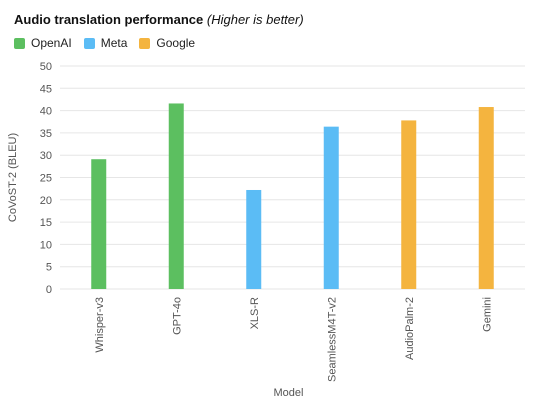  I want to click on y-tick-label: 45, so click(46, 89).